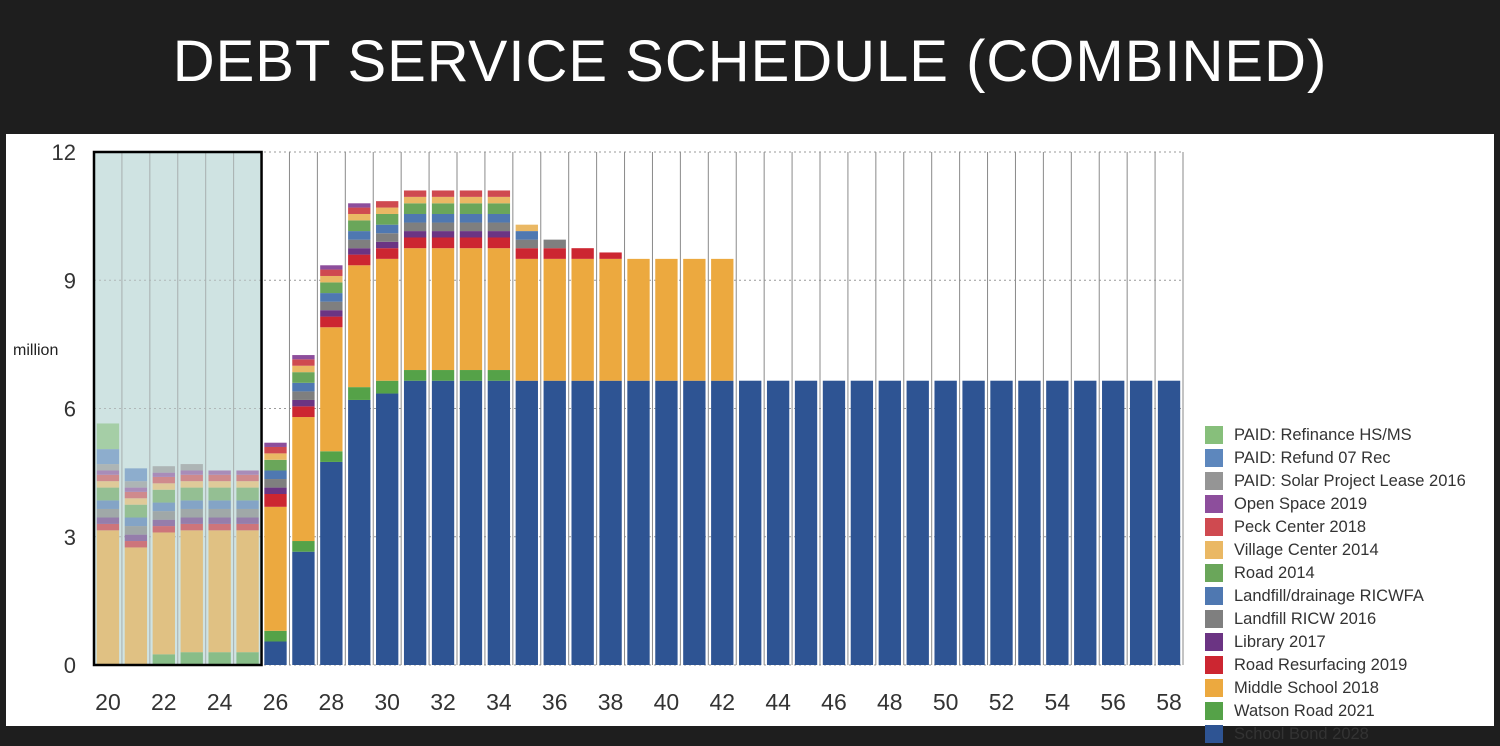 The image size is (1500, 746). Describe the element at coordinates (191, 467) in the screenshot. I see `bar-segment-paid-solar-project-lease-2016` at that location.